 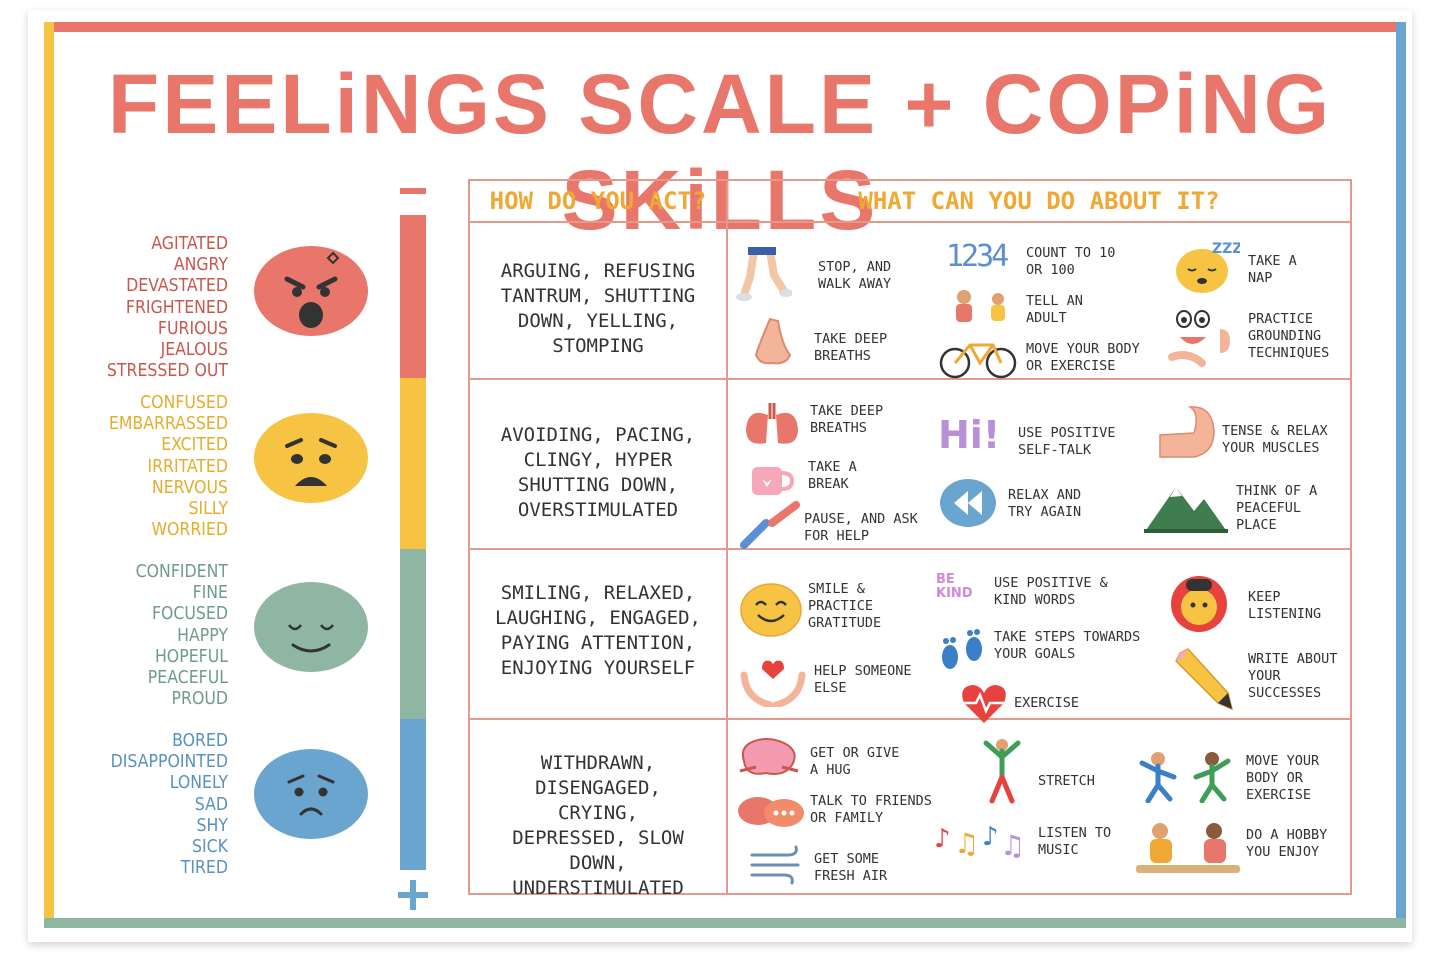 I want to click on left-border, so click(x=49, y=475).